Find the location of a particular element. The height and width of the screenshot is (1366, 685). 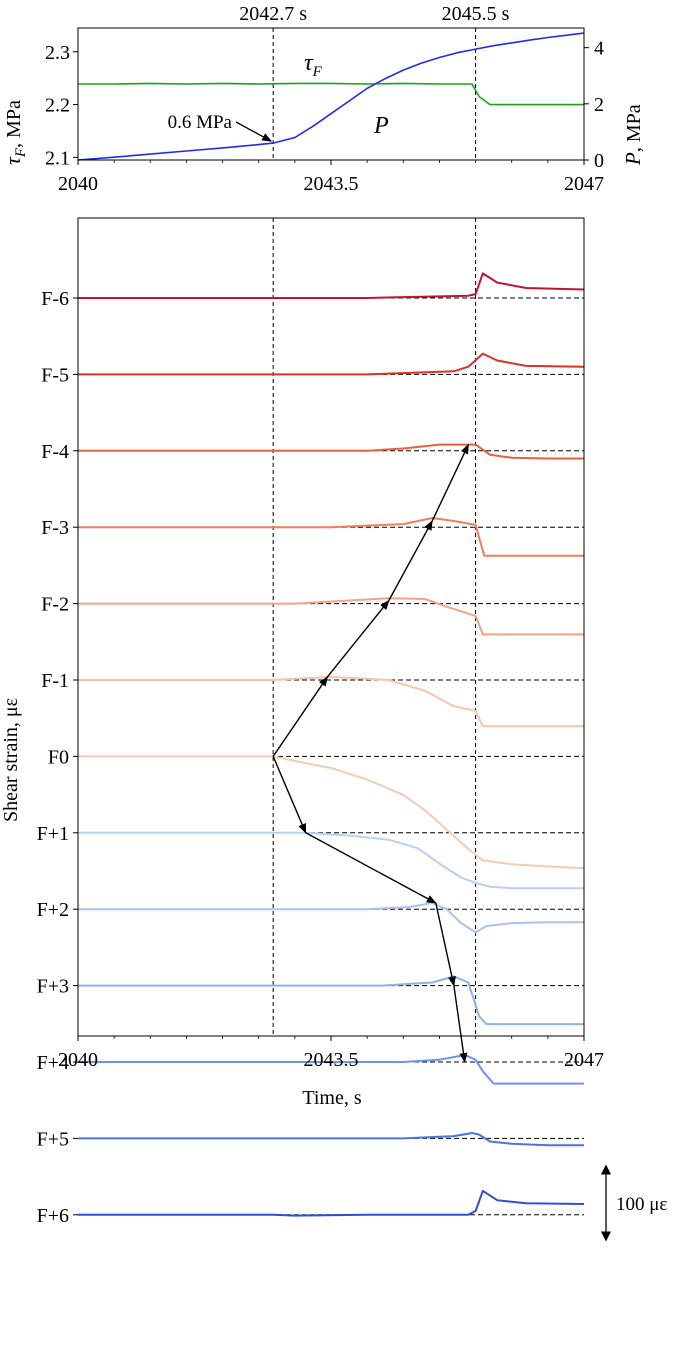

row-label-fm3: F-3 is located at coordinates (55, 528).